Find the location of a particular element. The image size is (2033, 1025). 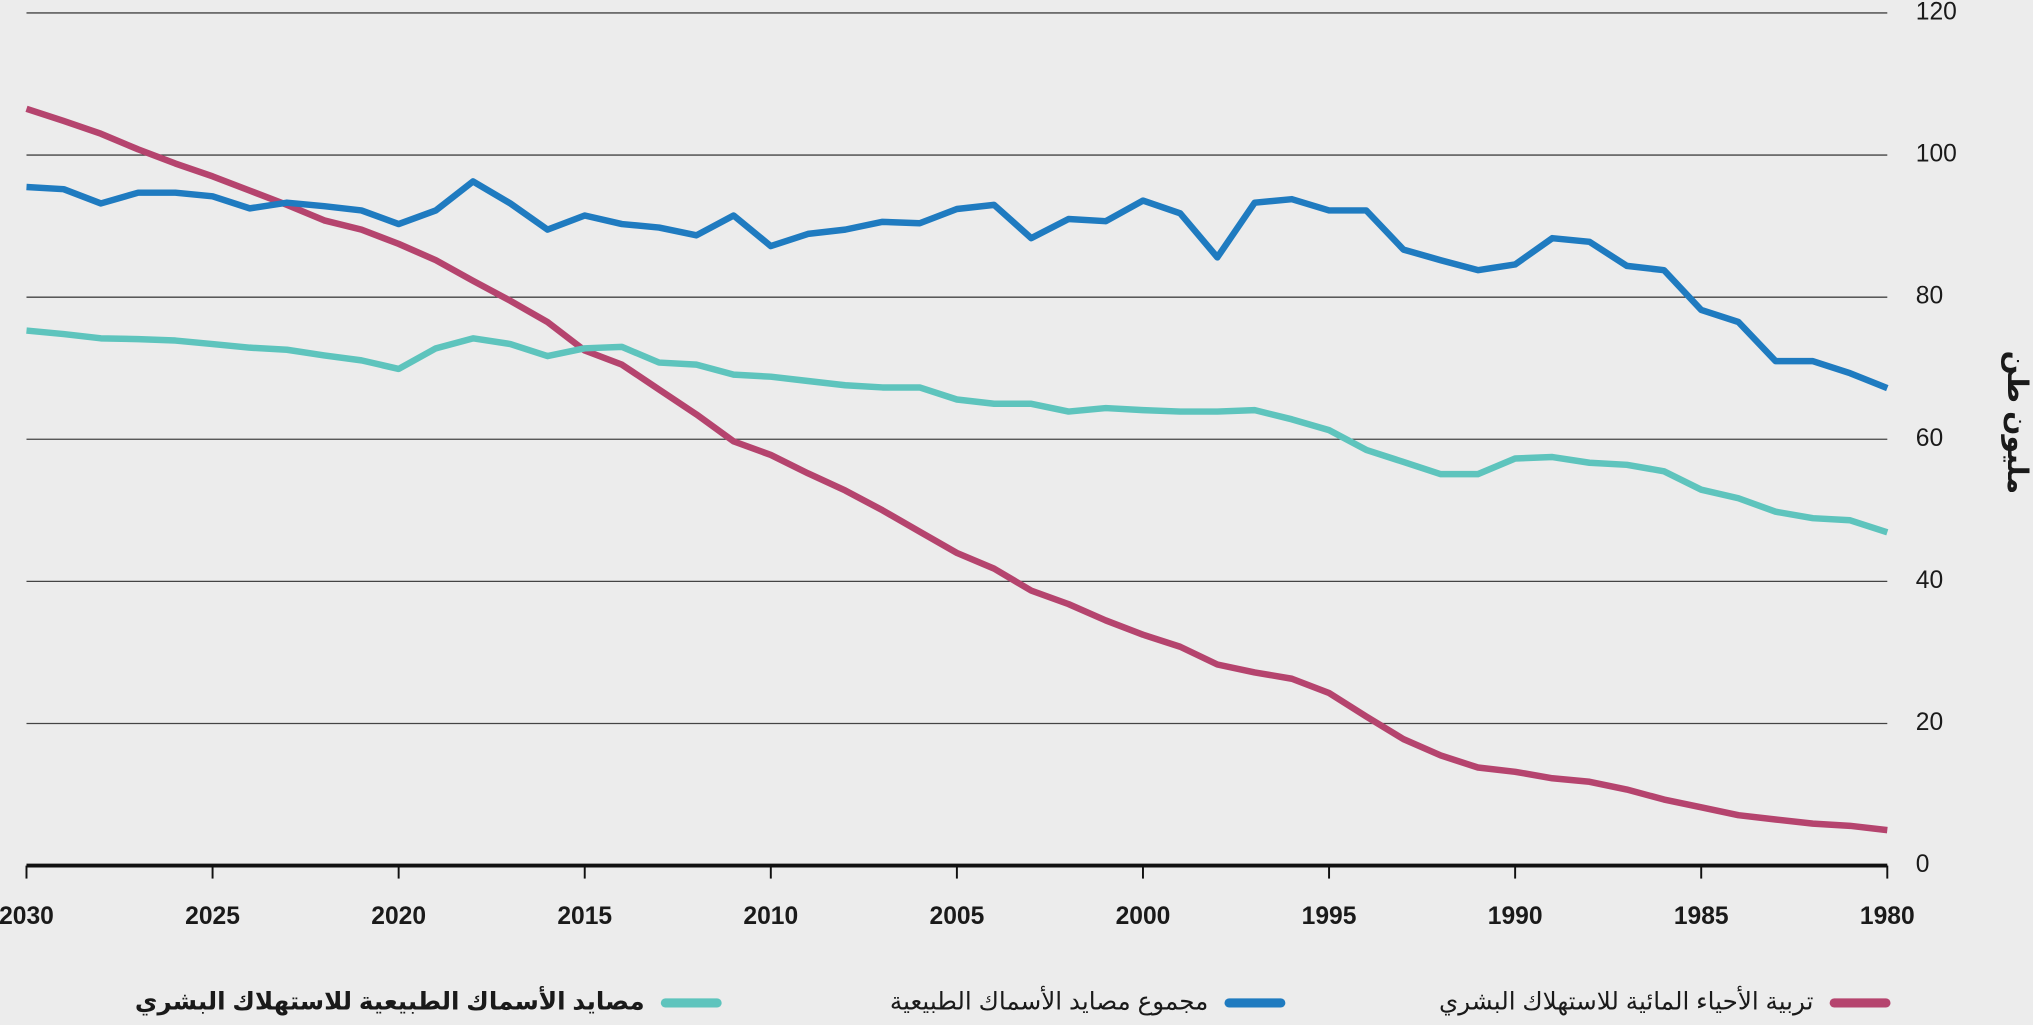

x-tick-label: 1980 is located at coordinates (1887, 916).